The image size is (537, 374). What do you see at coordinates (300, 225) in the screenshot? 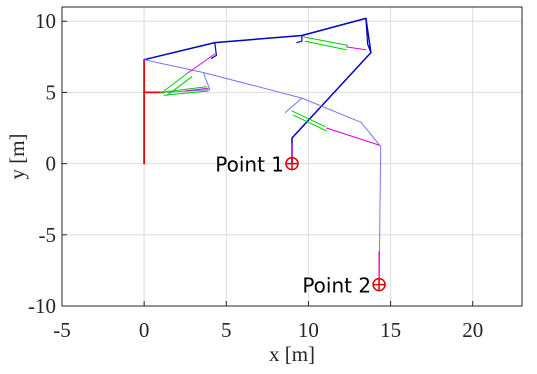
I see `target-markers: Point 1 Point 2` at bounding box center [300, 225].